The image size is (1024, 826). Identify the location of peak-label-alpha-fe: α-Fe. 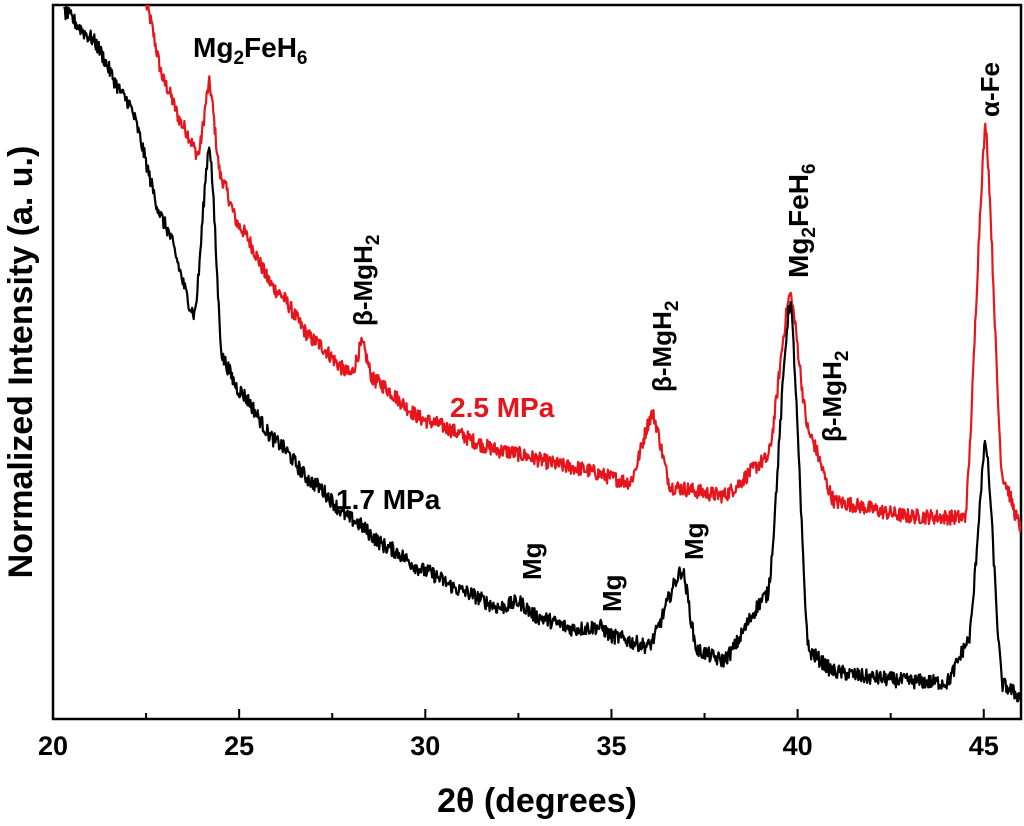
(990, 89).